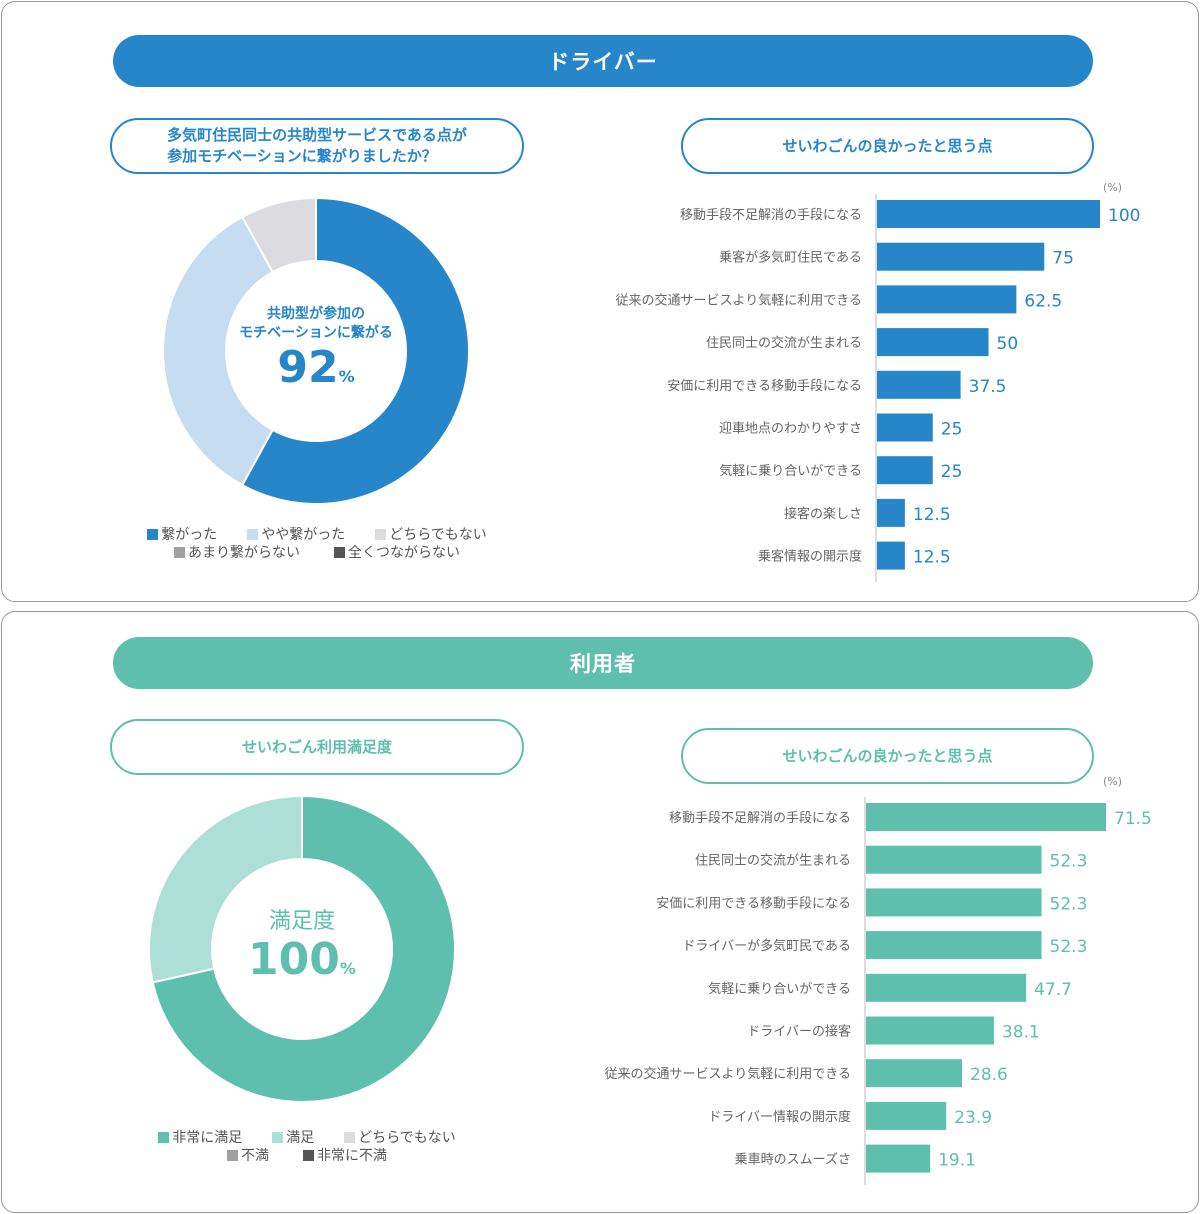 The width and height of the screenshot is (1200, 1214). Describe the element at coordinates (346, 376) in the screenshot. I see `driver-center-unit: %` at that location.